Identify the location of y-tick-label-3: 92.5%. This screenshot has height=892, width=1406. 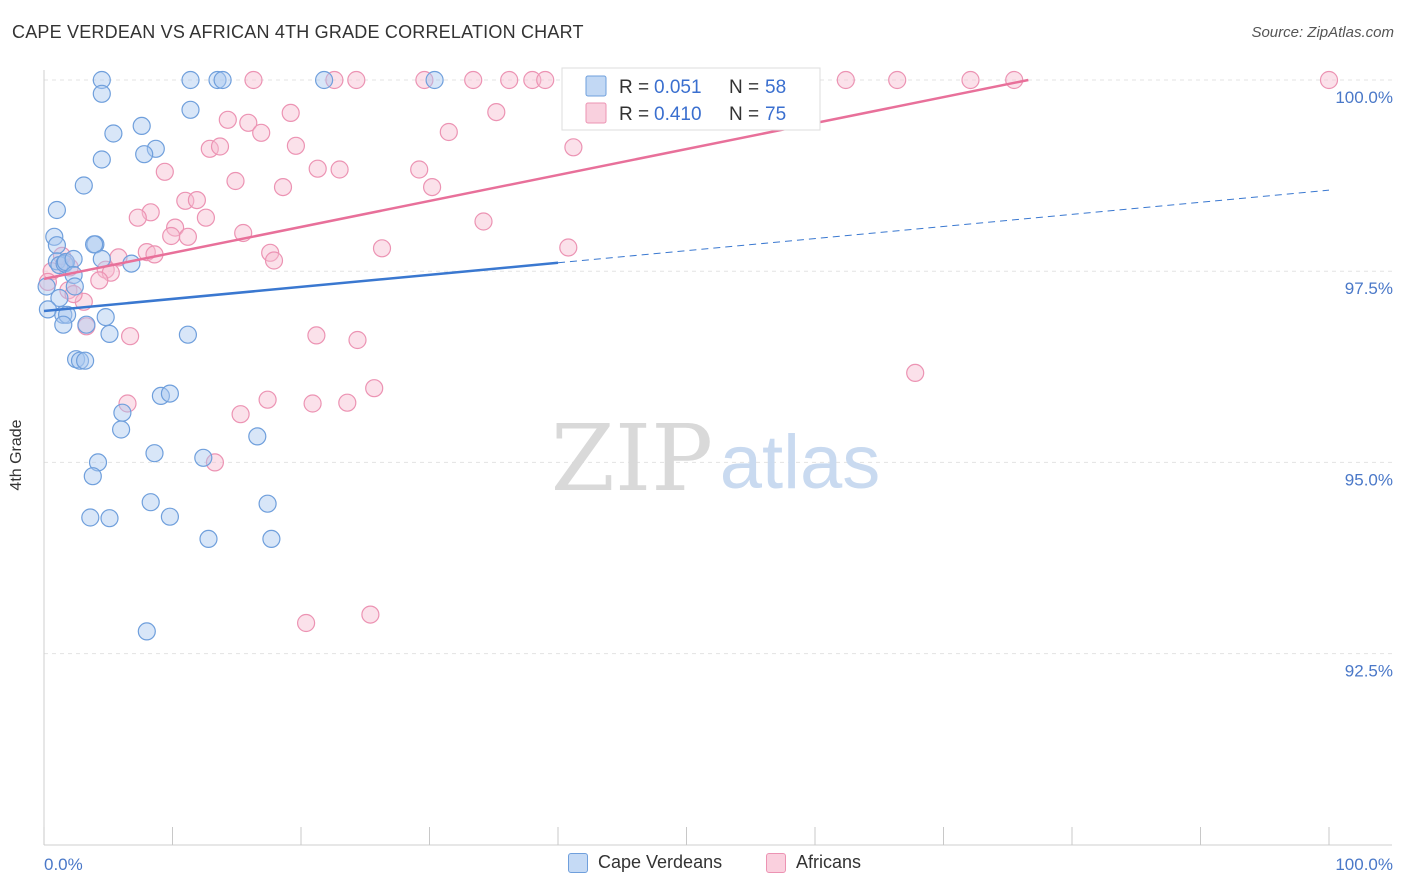
(1369, 671).